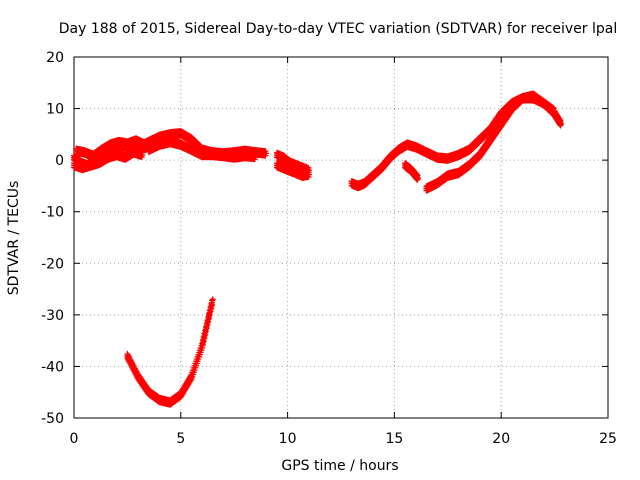  I want to click on x-tick-label: 15, so click(394, 439).